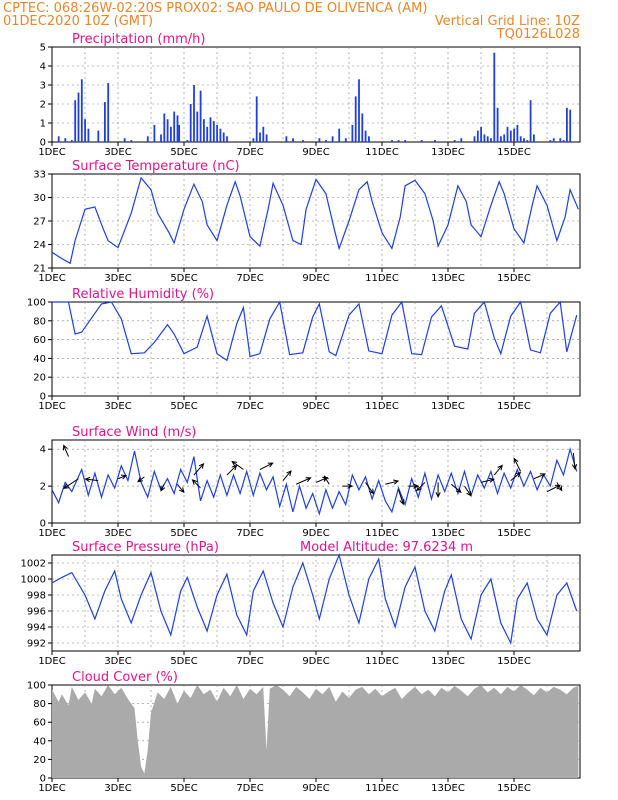  I want to click on series-line, so click(314, 599).